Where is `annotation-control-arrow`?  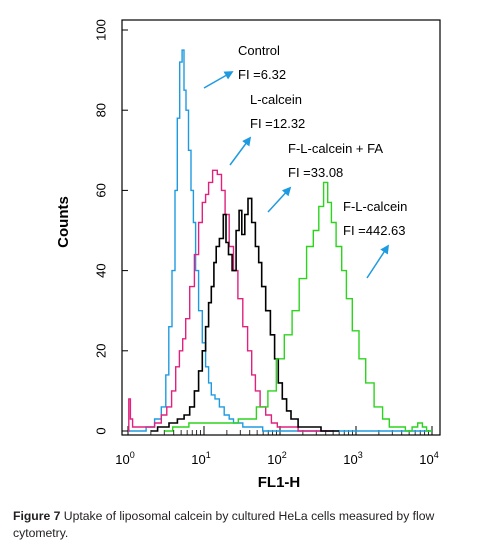
annotation-control-arrow is located at coordinates (218, 80).